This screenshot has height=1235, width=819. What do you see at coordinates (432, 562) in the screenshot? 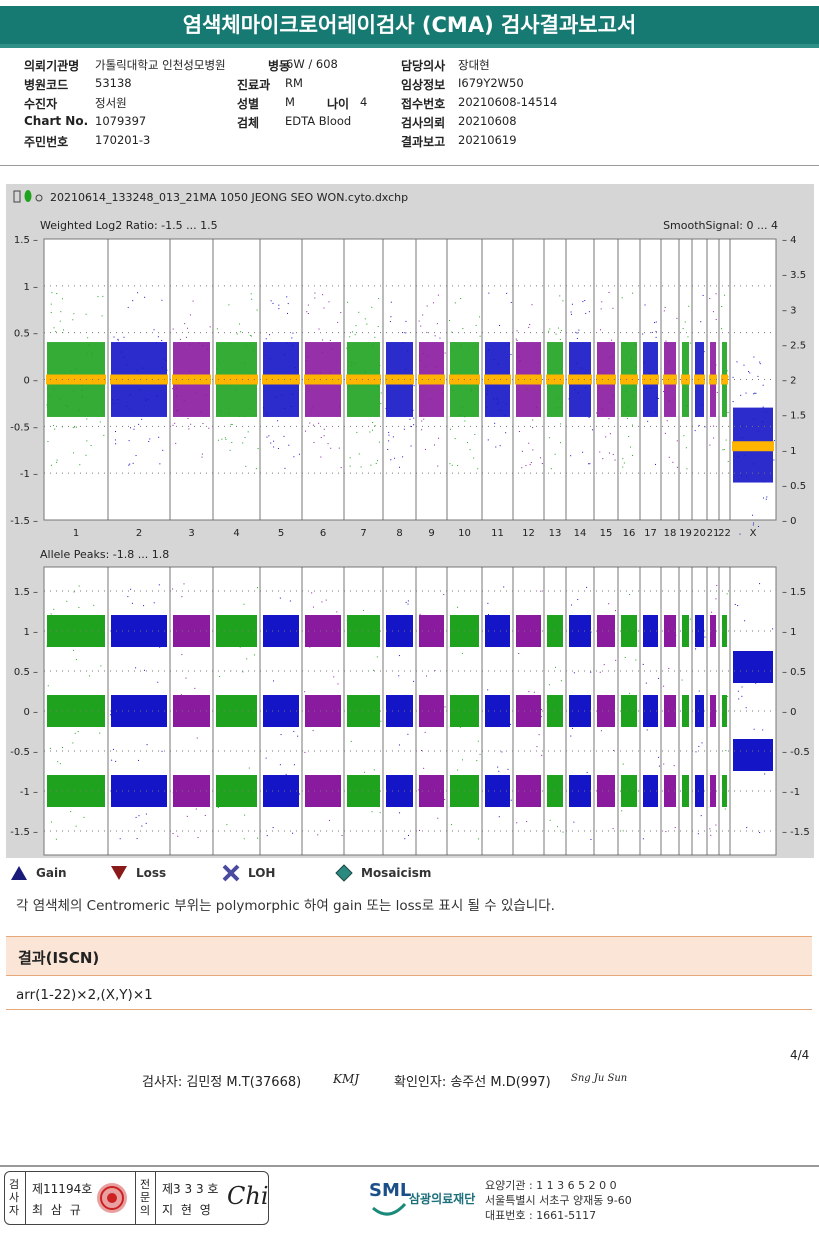
I see `chromosome-9-data` at bounding box center [432, 562].